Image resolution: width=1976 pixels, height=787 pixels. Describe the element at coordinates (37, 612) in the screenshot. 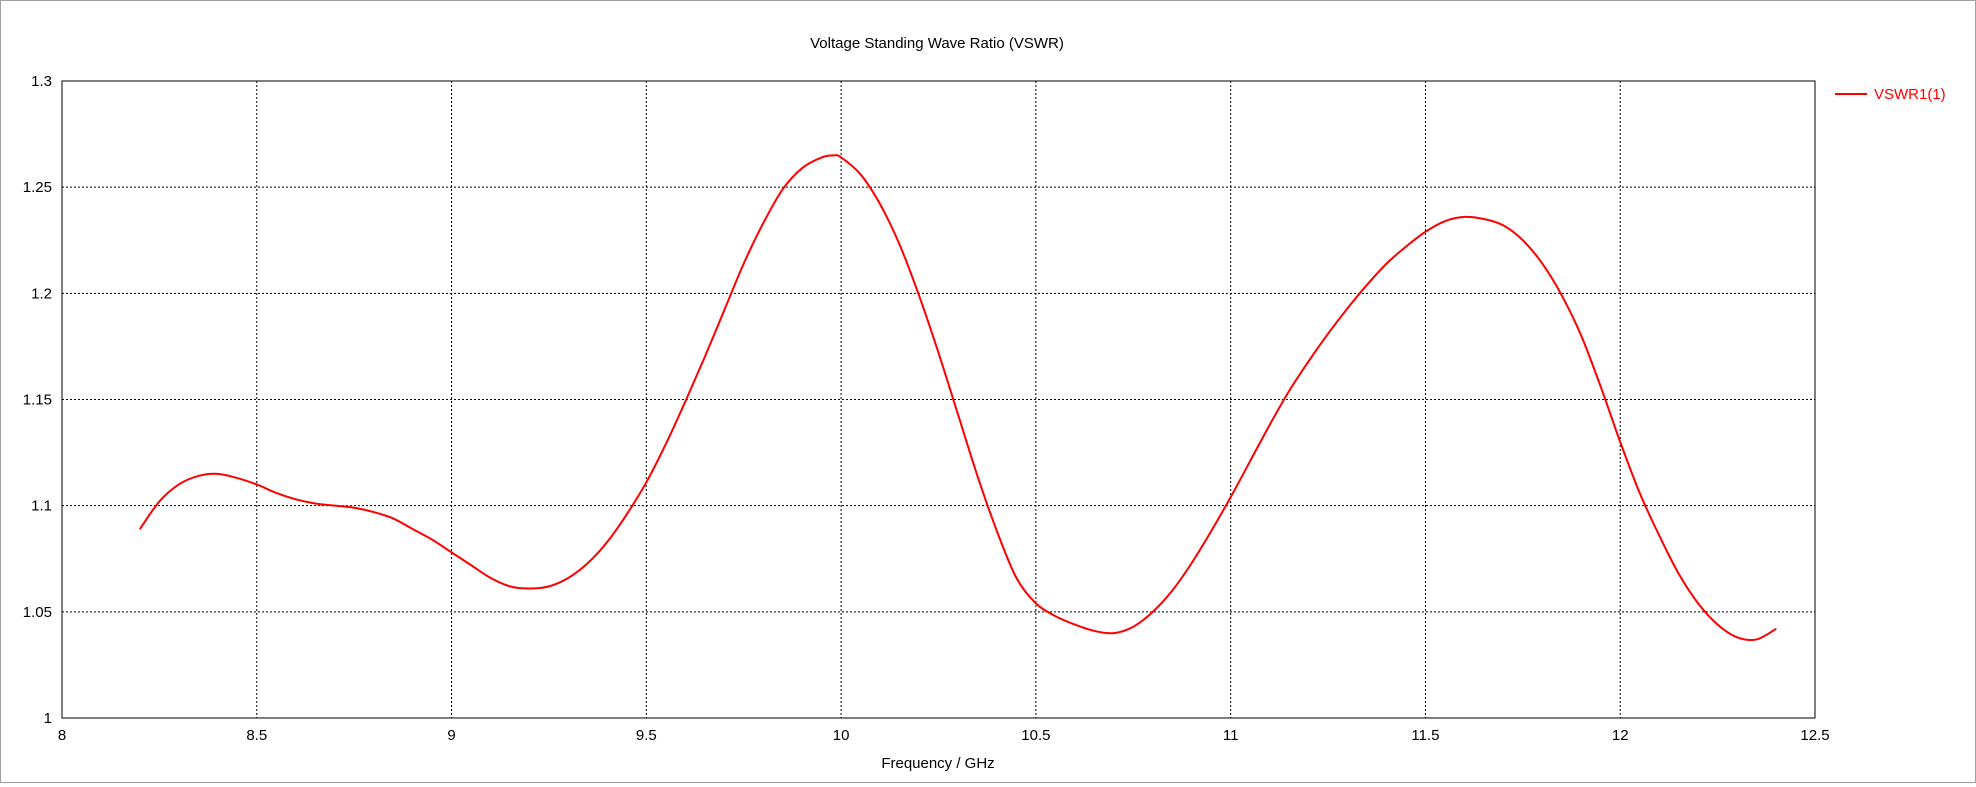

I see `y-tick-label: 1.05` at that location.